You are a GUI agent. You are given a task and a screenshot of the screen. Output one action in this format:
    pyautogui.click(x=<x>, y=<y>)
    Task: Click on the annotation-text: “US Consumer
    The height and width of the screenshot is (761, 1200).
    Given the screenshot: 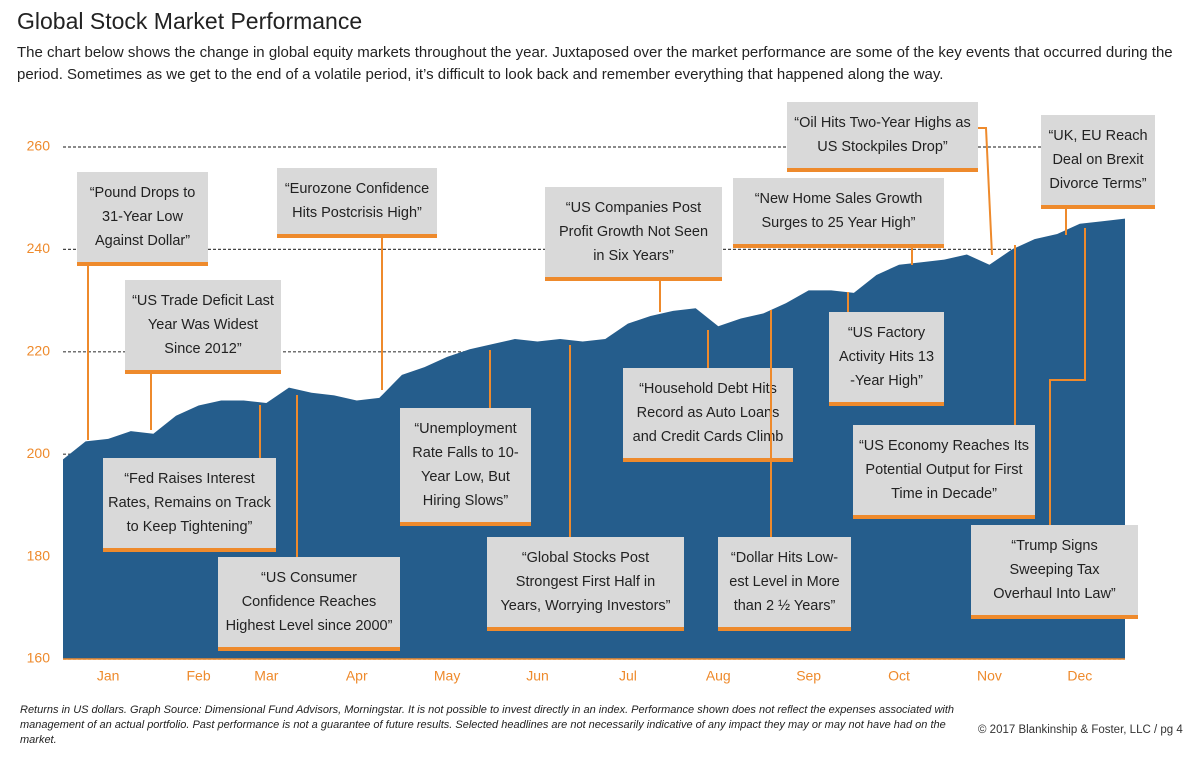 What is the action you would take?
    pyautogui.click(x=309, y=578)
    